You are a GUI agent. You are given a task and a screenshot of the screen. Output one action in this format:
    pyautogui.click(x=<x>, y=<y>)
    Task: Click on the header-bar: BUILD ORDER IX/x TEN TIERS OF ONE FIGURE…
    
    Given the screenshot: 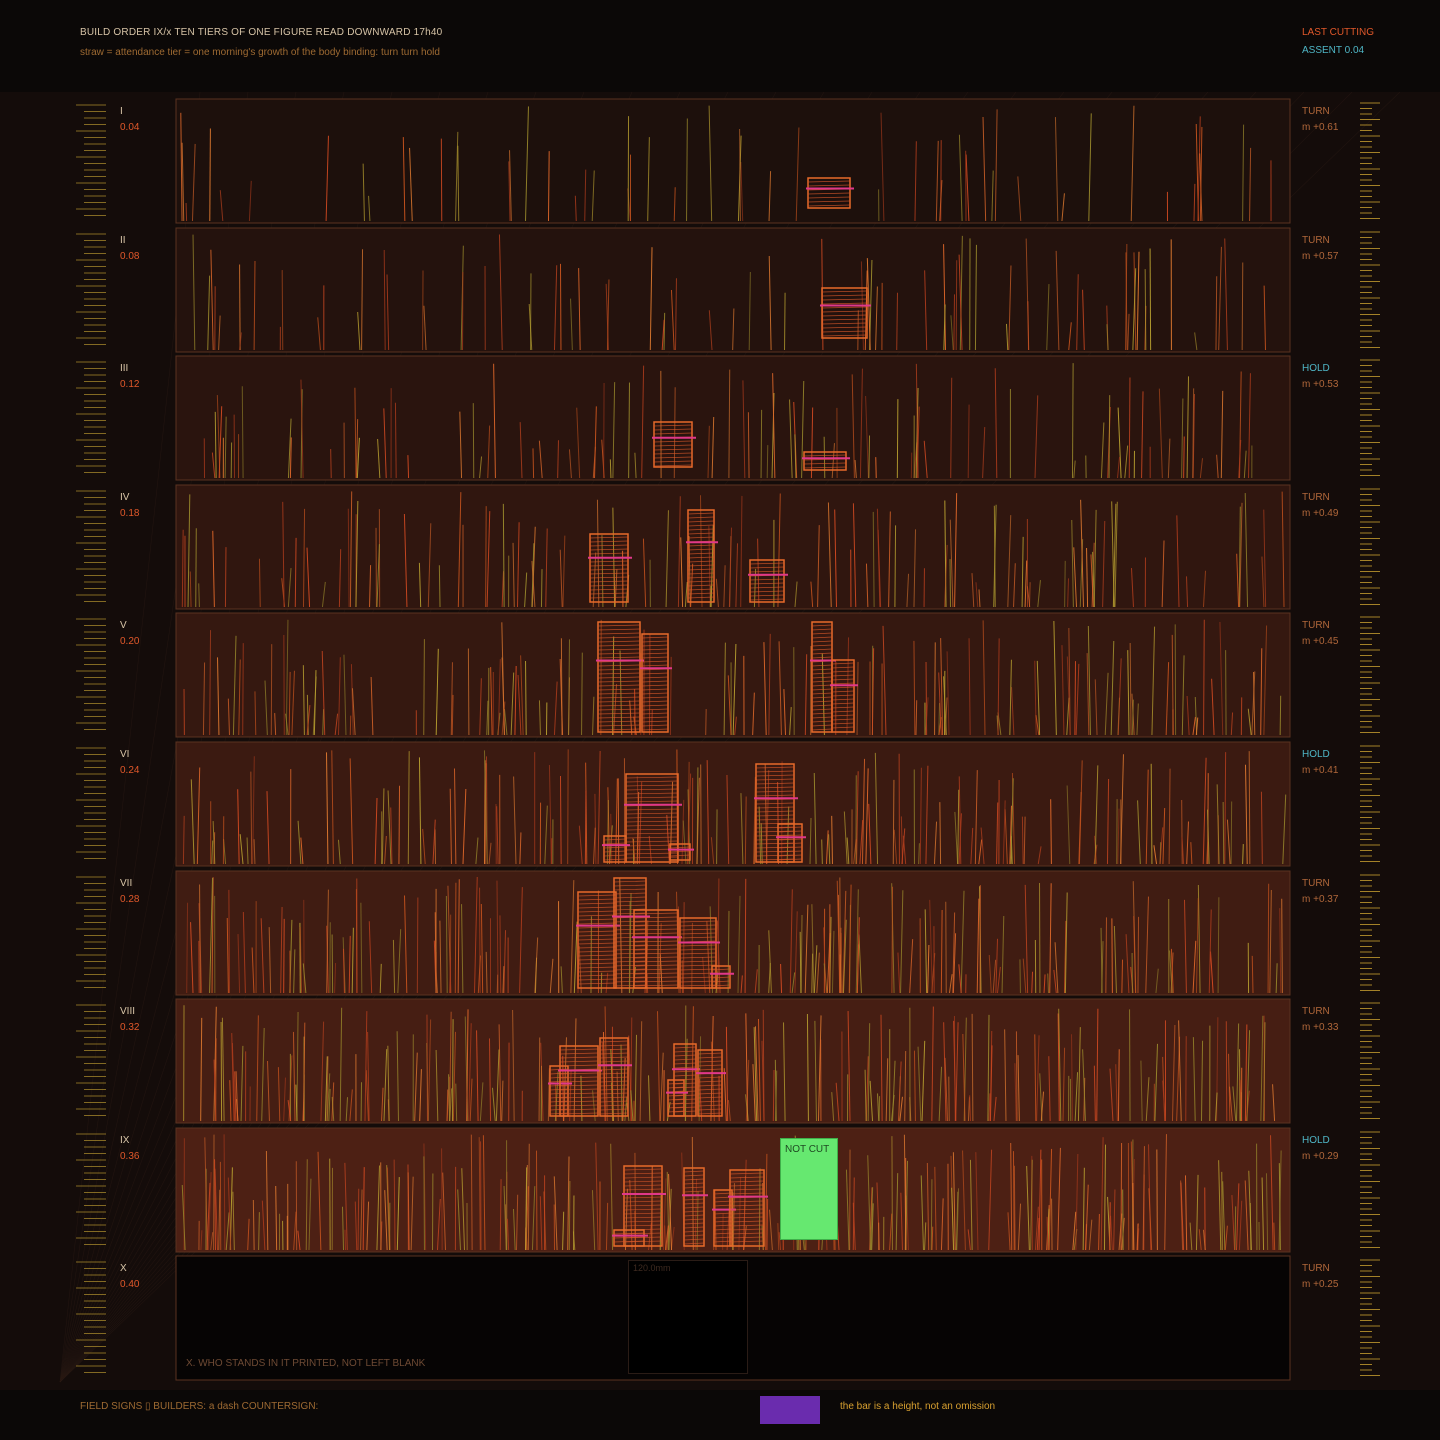 What is the action you would take?
    pyautogui.click(x=720, y=46)
    